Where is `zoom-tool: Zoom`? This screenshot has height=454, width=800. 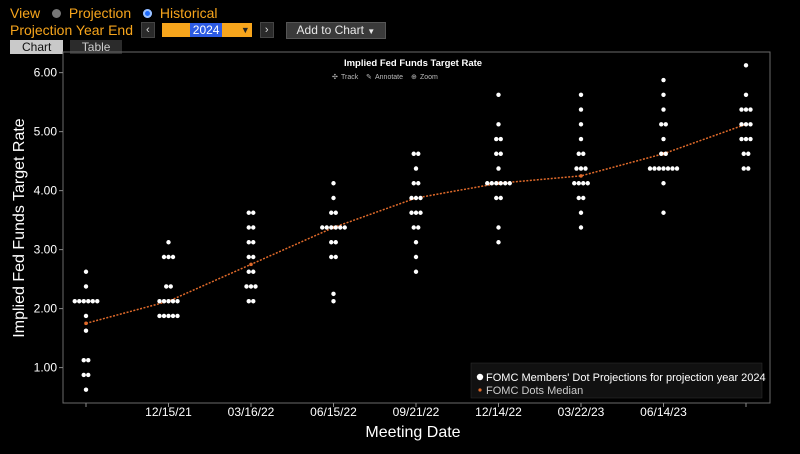 zoom-tool: Zoom is located at coordinates (429, 77).